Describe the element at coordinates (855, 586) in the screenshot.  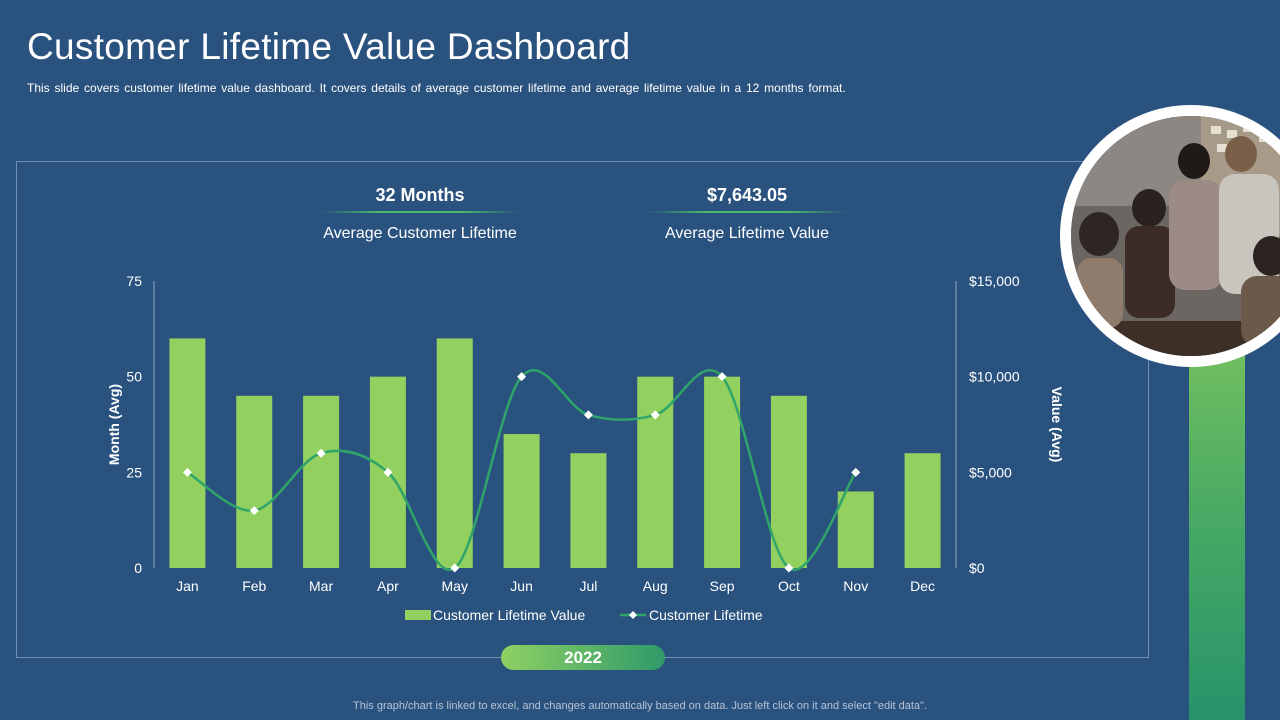
I see `x-tick-label: Nov` at that location.